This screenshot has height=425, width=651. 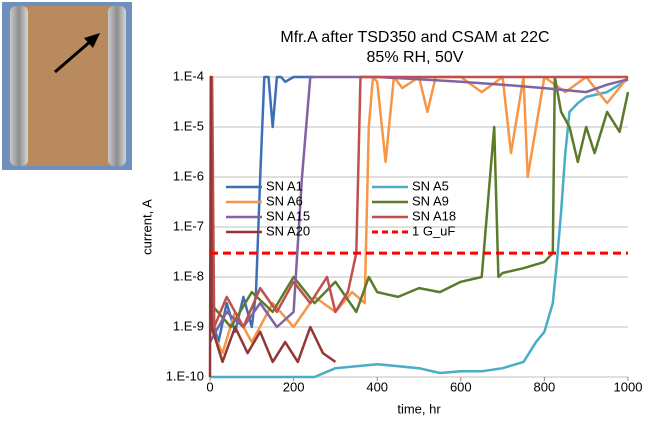 What do you see at coordinates (284, 185) in the screenshot?
I see `legend-label: SN A1` at bounding box center [284, 185].